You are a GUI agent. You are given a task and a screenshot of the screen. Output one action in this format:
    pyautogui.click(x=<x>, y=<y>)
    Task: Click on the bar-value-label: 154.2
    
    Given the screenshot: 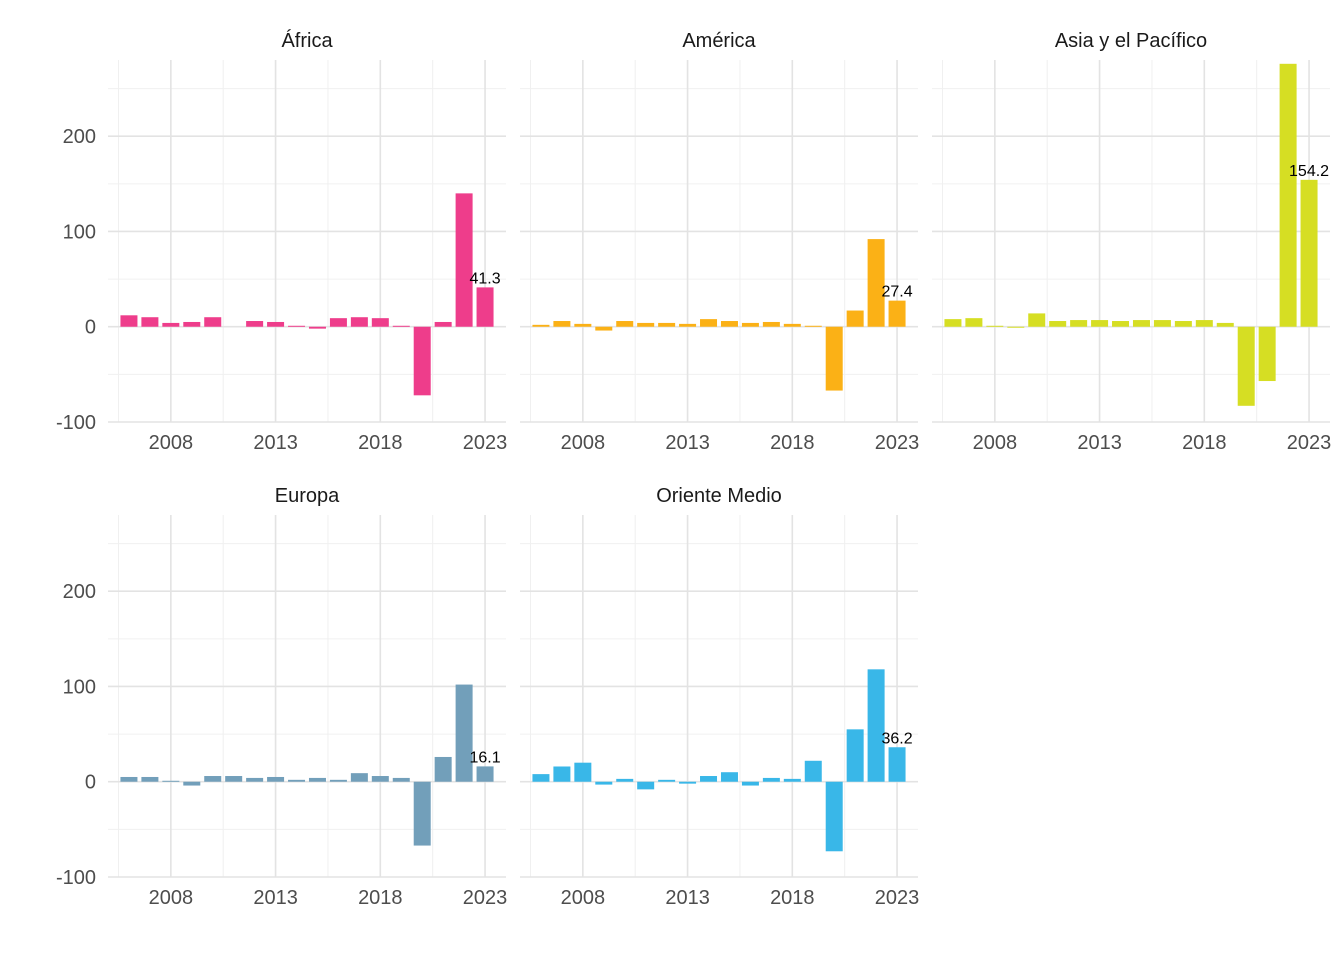 What is the action you would take?
    pyautogui.click(x=1309, y=171)
    